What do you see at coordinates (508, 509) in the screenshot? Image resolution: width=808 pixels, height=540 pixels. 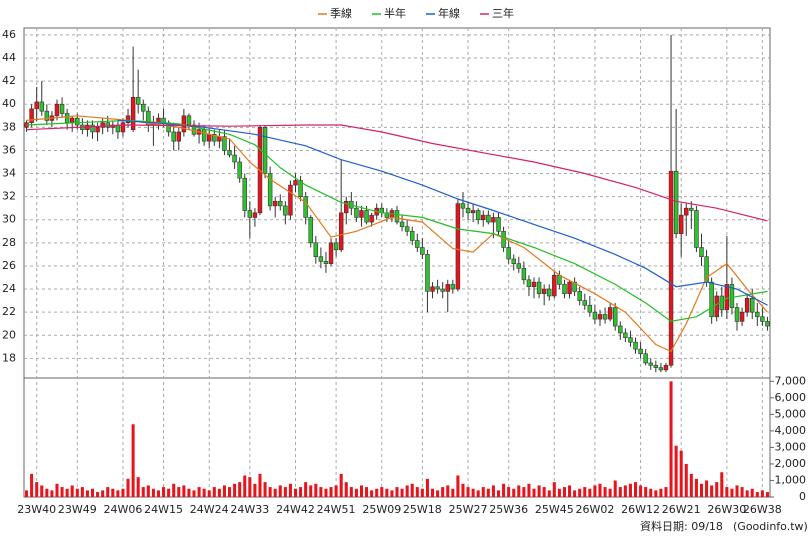 I see `x-tick-label: 25W36` at bounding box center [508, 509].